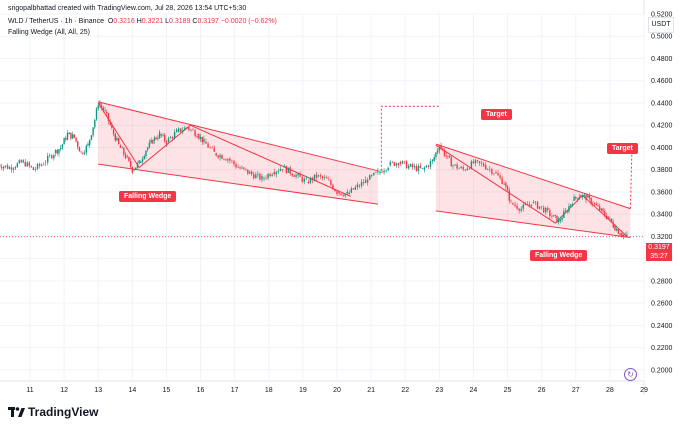 This screenshot has height=428, width=680. Describe the element at coordinates (49, 32) in the screenshot. I see `indicator-label: Falling Wedge (All, All, 25)` at that location.